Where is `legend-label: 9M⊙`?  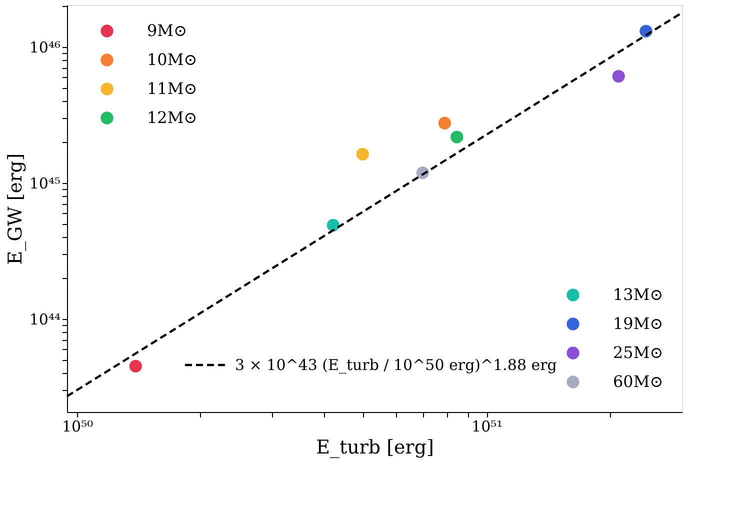
legend-label: 9M⊙ is located at coordinates (167, 30).